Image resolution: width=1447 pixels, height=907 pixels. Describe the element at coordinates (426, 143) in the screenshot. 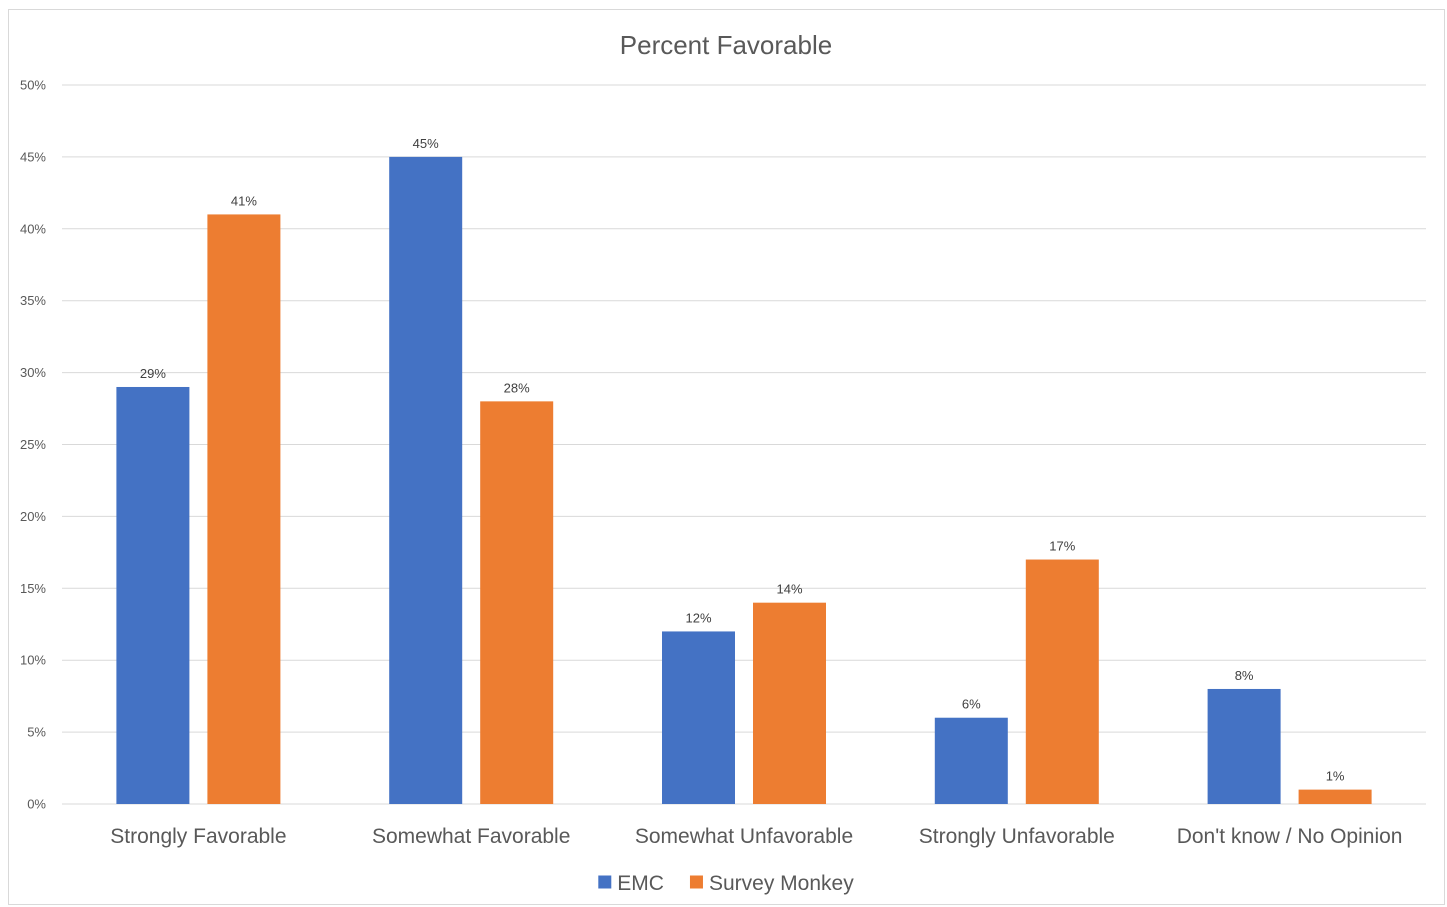

I see `data-label: 45%` at that location.